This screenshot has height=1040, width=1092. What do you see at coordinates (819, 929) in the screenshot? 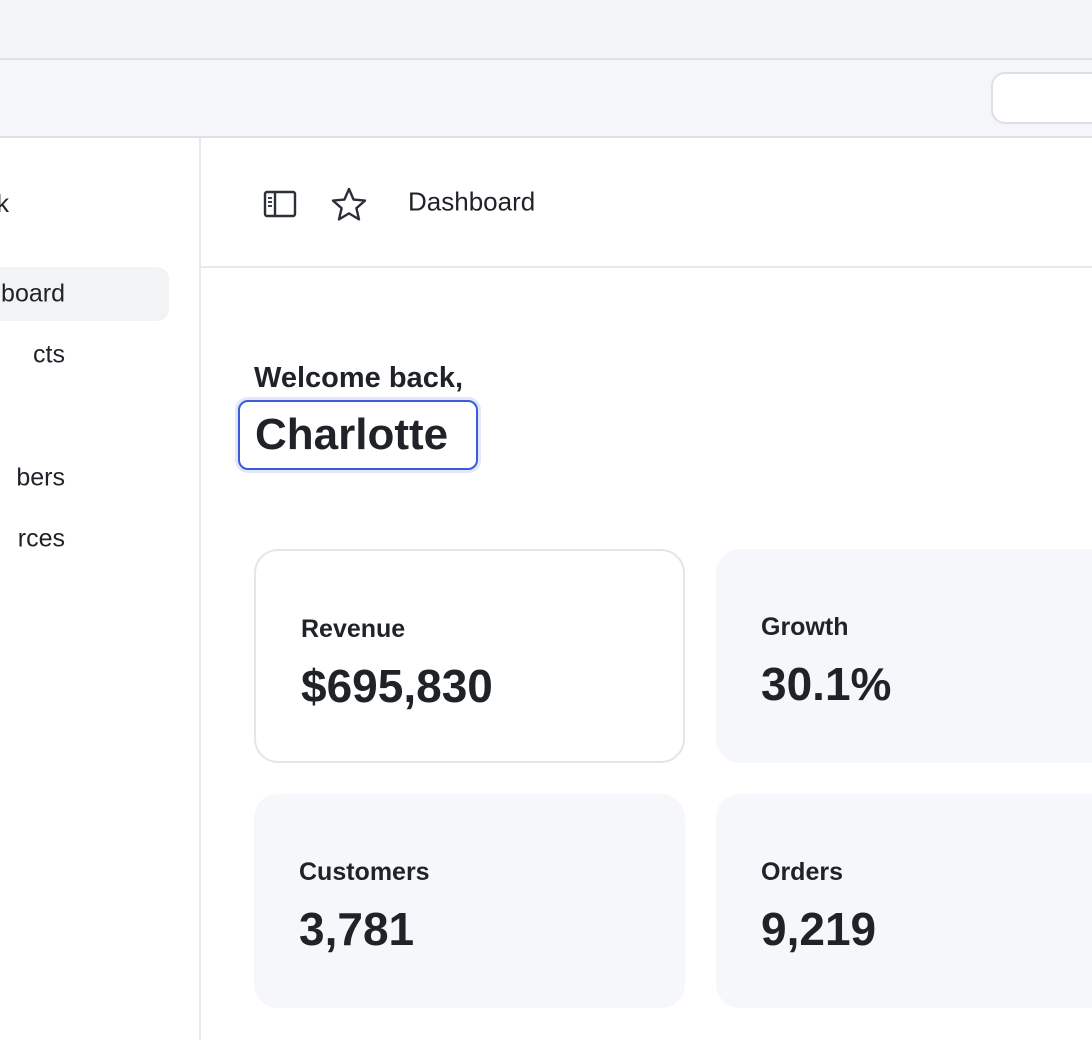
I see `stat-value: 9,219` at bounding box center [819, 929].